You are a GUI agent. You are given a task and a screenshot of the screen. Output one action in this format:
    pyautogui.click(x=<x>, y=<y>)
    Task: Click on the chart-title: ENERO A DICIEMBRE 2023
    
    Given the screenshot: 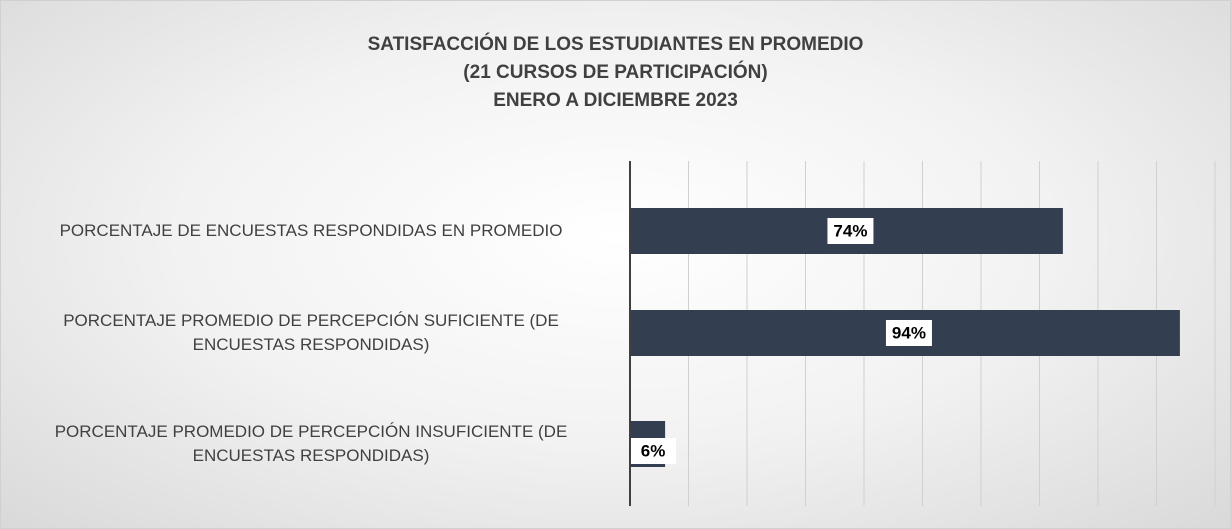 What is the action you would take?
    pyautogui.click(x=615, y=100)
    